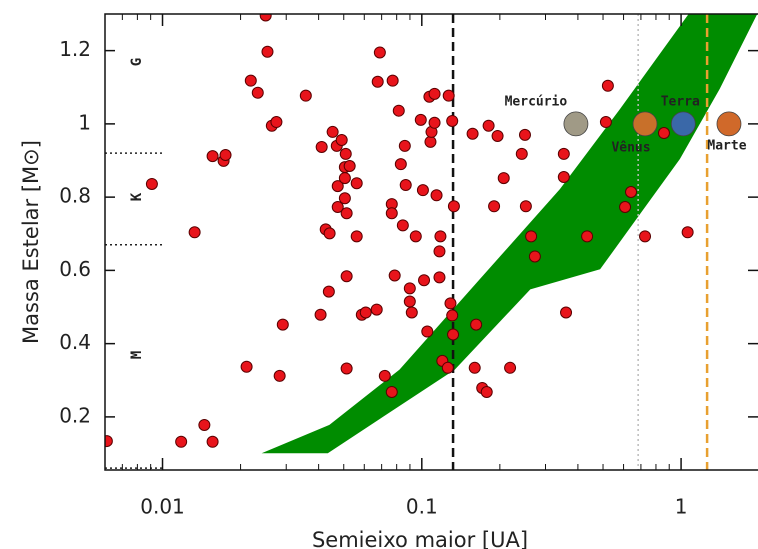 This screenshot has width=758, height=549. What do you see at coordinates (162, 507) in the screenshot?
I see `x-tick-label: 0.01` at bounding box center [162, 507].